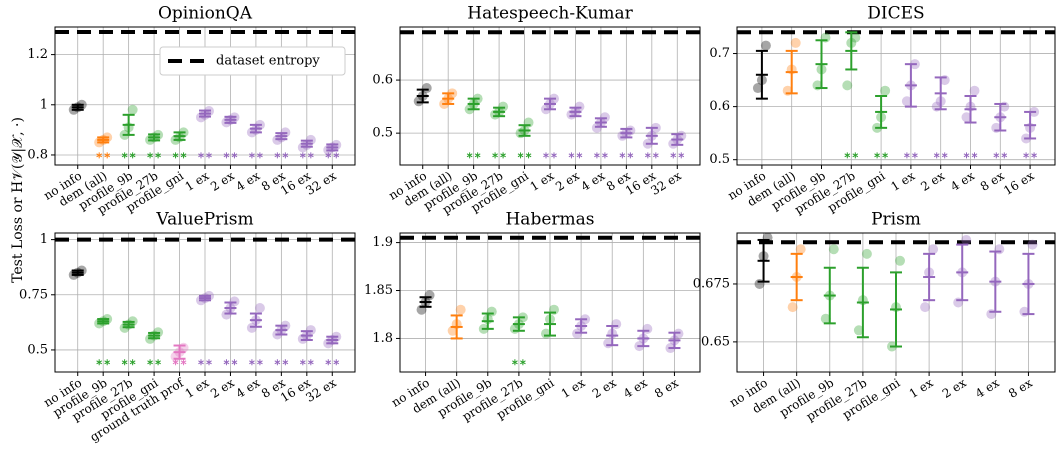 The width and height of the screenshot is (1060, 454). What do you see at coordinates (37, 54) in the screenshot?
I see `y-tick-label: 1.2` at bounding box center [37, 54].